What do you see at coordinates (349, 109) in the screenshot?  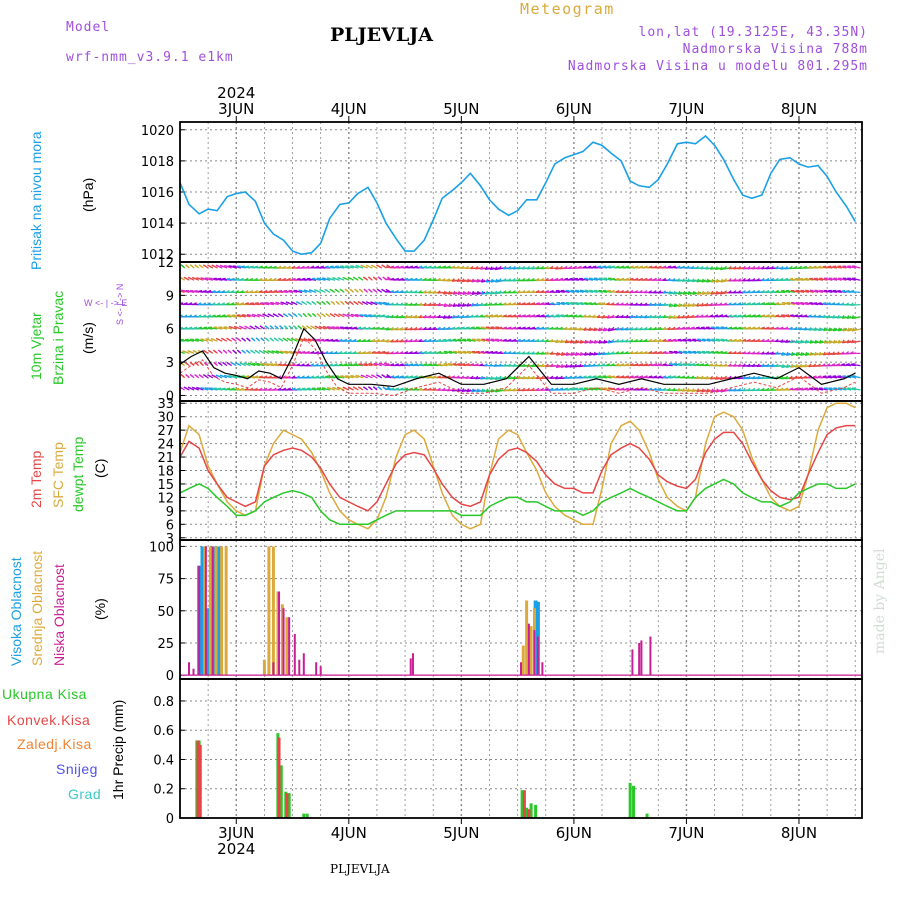 I see `top-day-label: 4JUN` at bounding box center [349, 109].